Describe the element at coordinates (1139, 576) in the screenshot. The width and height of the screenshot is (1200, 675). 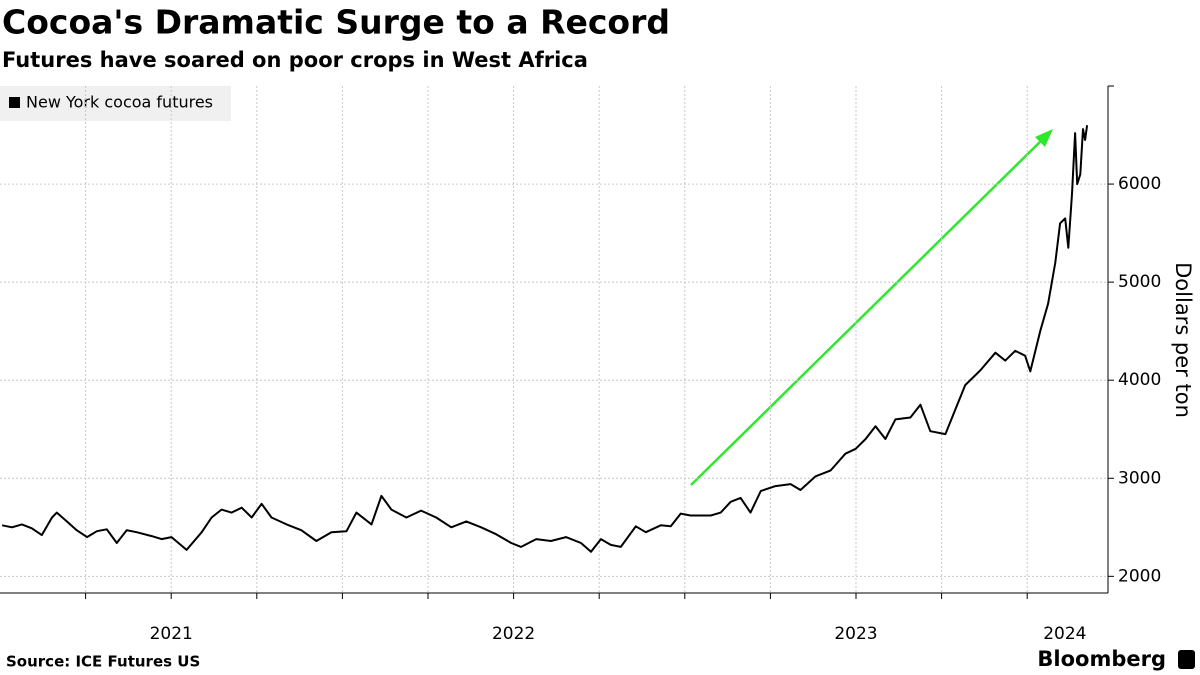
I see `y-tick-label: 2000` at that location.